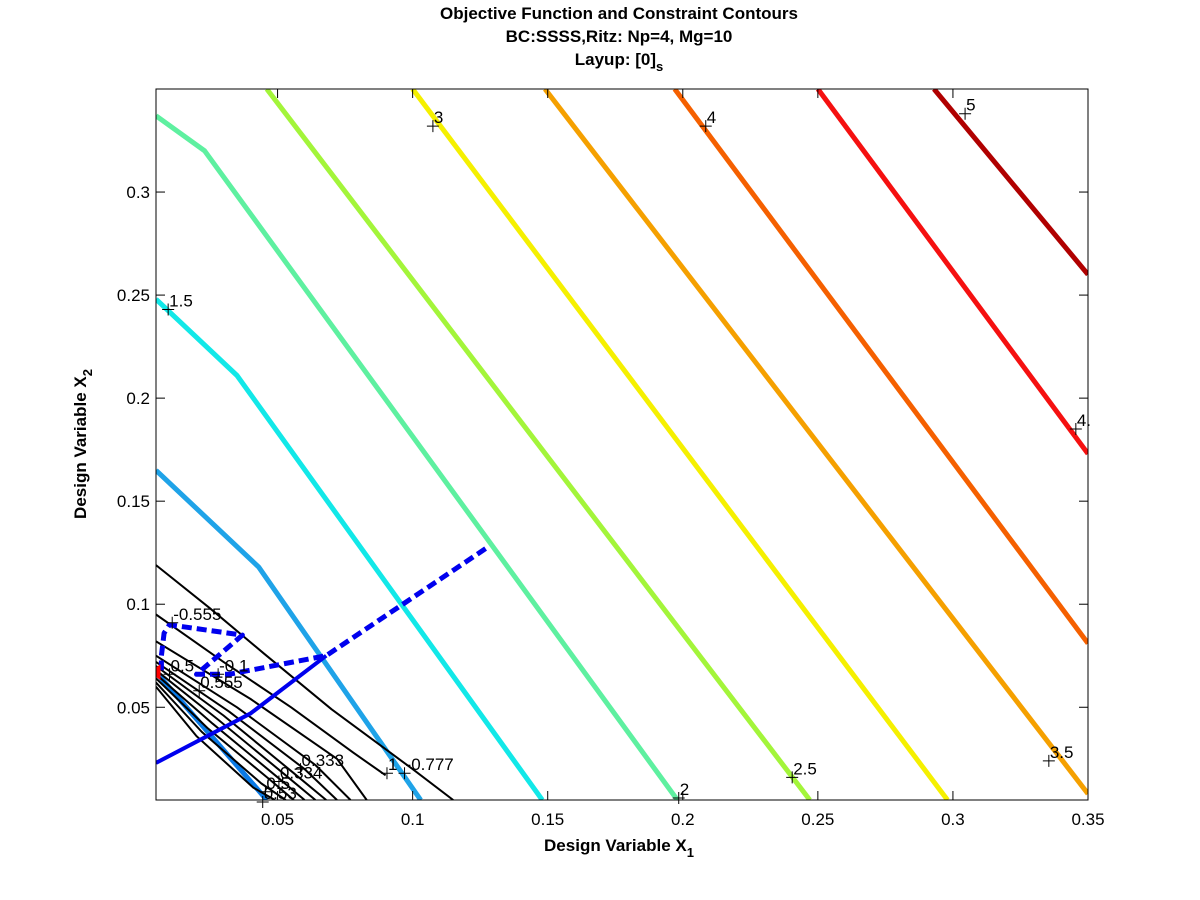 The image size is (1200, 900). I want to click on objective-contour-label: 4., so click(1084, 420).